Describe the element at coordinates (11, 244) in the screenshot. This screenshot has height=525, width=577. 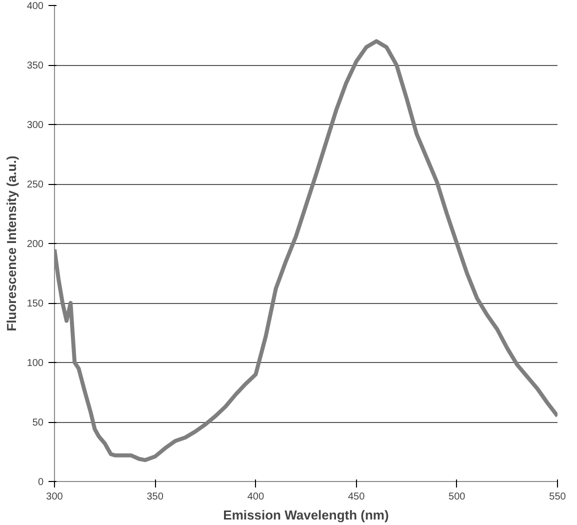
I see `y-axis-title: Fluorescence Intensity (a.u.)` at that location.